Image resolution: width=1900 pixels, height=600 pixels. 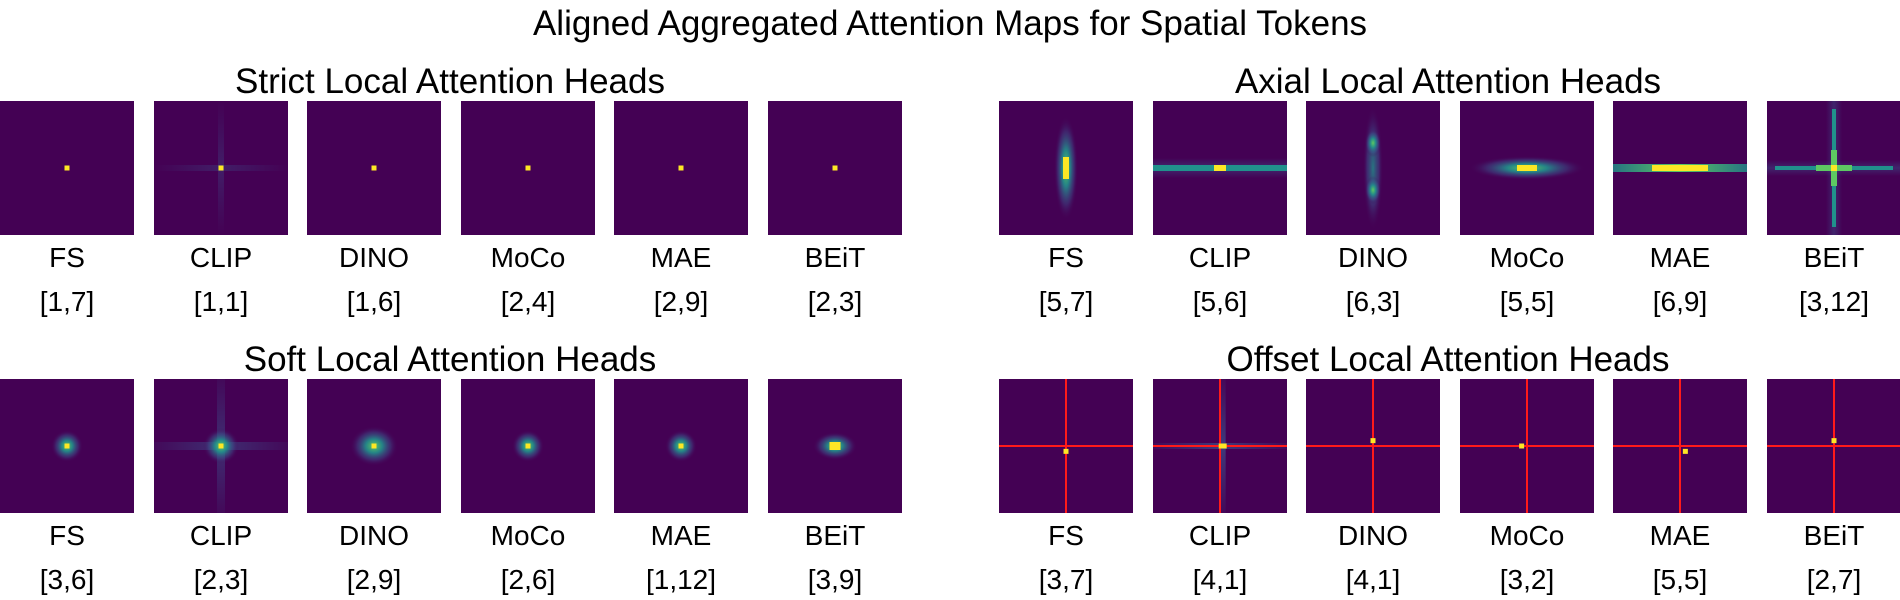 I want to click on head-index-label: [6,3], so click(x=1373, y=301).